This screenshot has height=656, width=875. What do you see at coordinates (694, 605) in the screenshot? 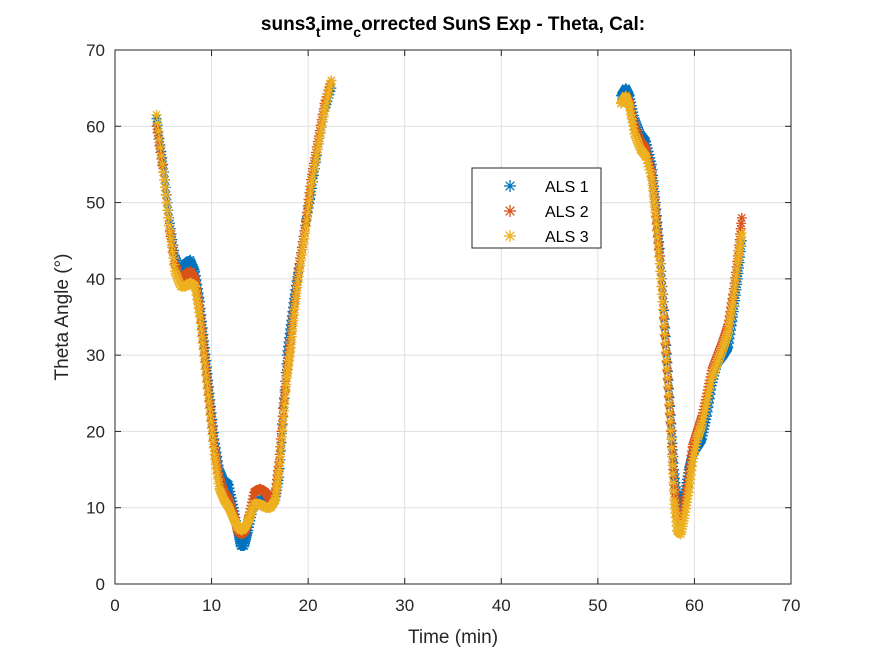
I see `x-tick-label: 60` at bounding box center [694, 605].